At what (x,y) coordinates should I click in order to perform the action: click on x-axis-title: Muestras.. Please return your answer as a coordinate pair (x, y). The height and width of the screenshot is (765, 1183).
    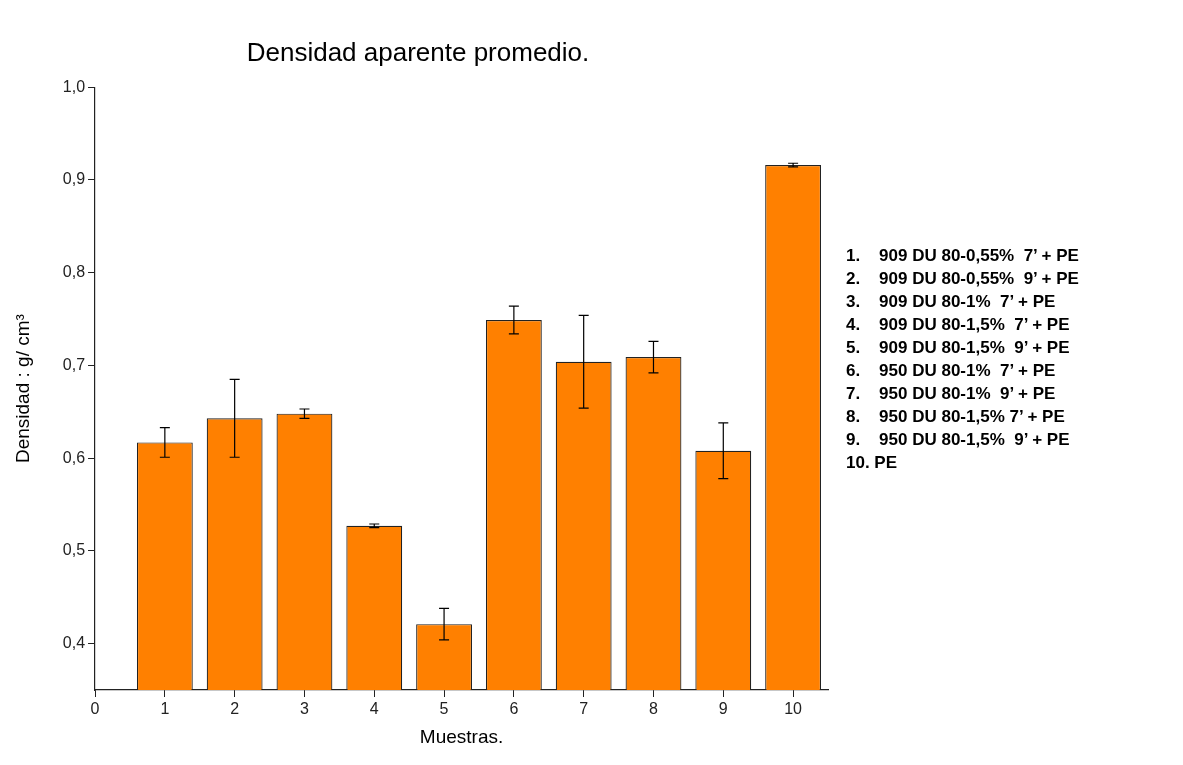
    Looking at the image, I should click on (461, 736).